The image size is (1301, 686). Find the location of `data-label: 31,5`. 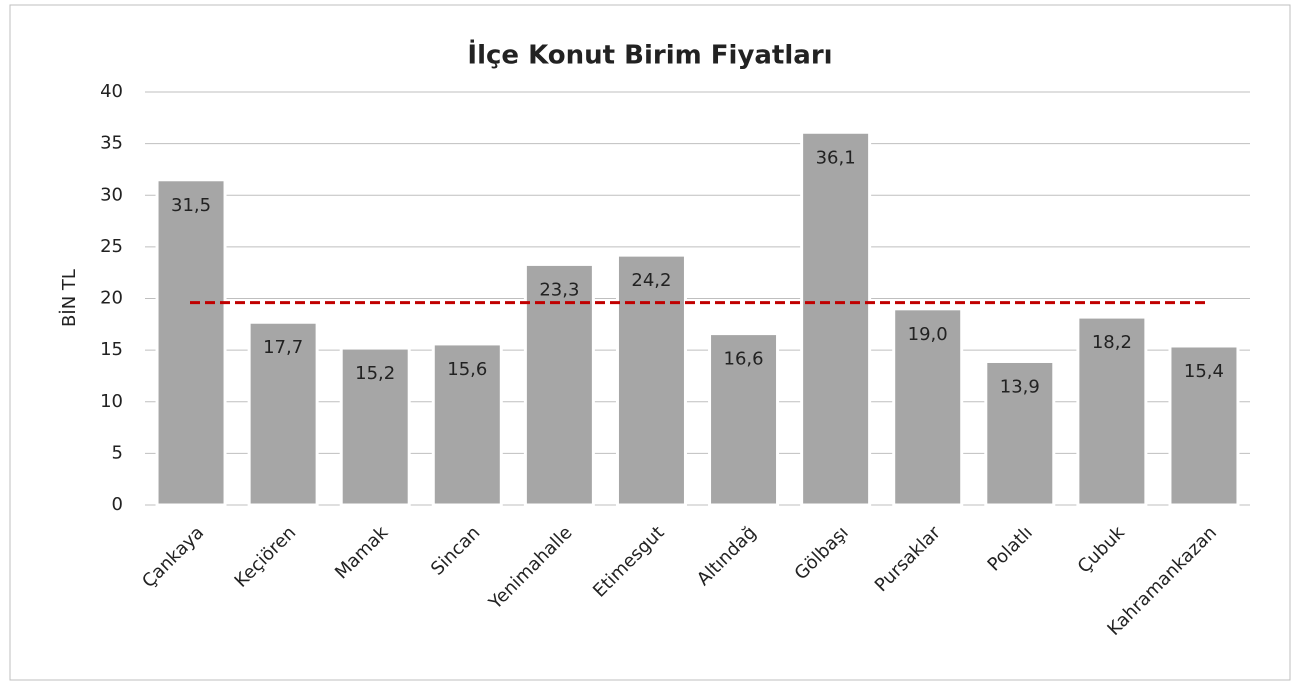

data-label: 31,5 is located at coordinates (191, 205).